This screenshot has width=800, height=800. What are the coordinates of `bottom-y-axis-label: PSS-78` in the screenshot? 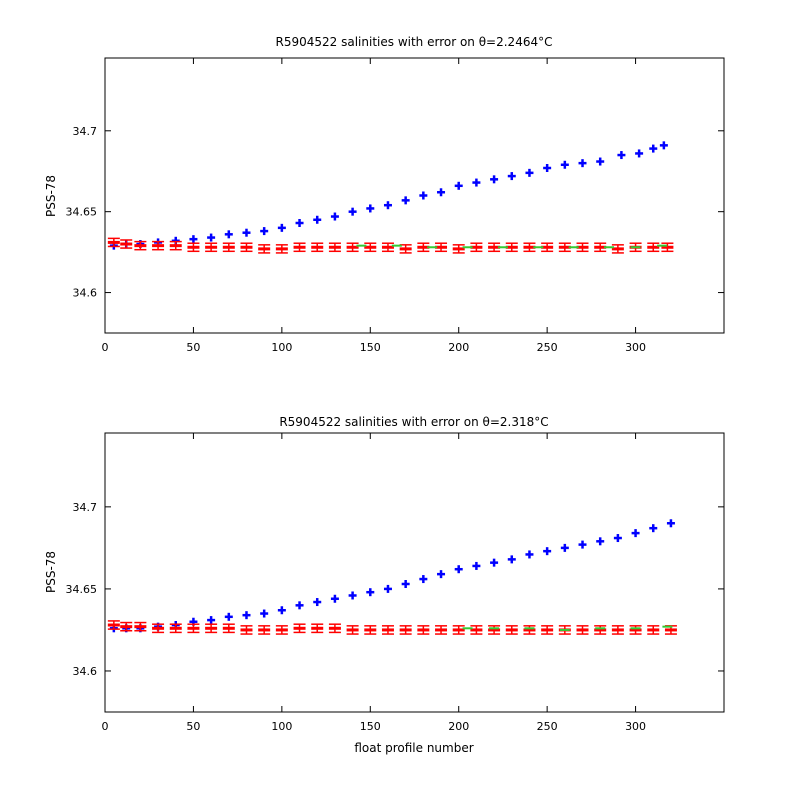 It's located at (51, 572).